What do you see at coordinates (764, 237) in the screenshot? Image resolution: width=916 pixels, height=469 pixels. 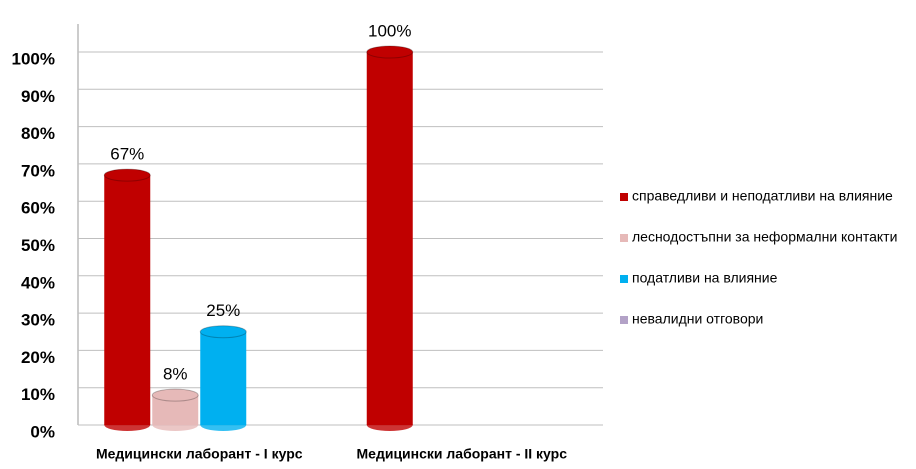 I see `legend-label: леснодостъпни за неформални контакти` at bounding box center [764, 237].